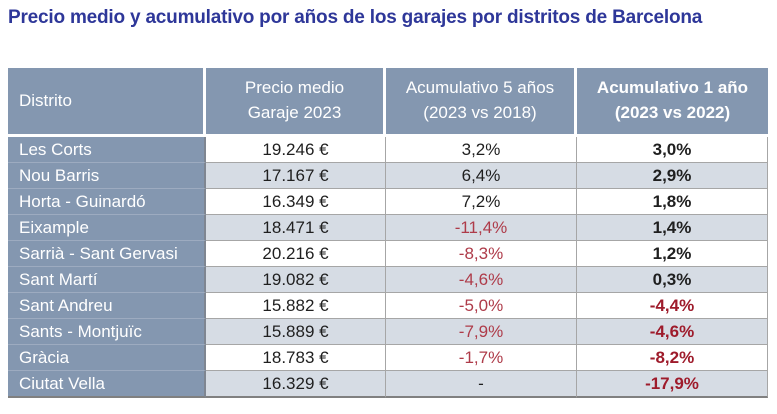 Image resolution: width=777 pixels, height=414 pixels. What do you see at coordinates (107, 254) in the screenshot?
I see `district-cell: Sarrià - Sant Gervasi` at bounding box center [107, 254].